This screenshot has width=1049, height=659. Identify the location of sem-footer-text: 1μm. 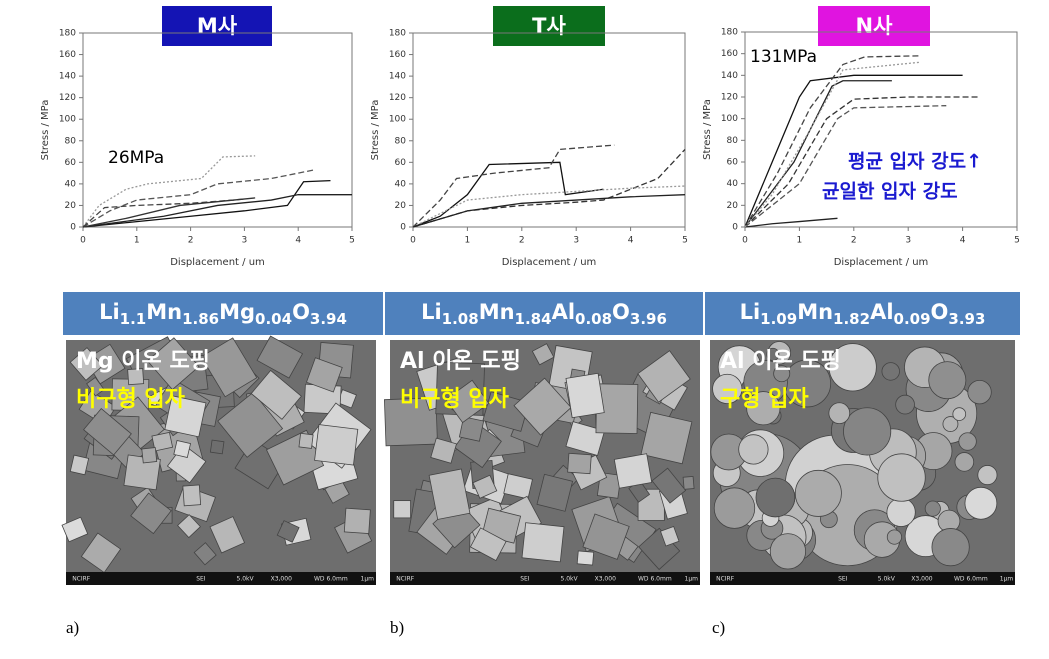
(368, 579).